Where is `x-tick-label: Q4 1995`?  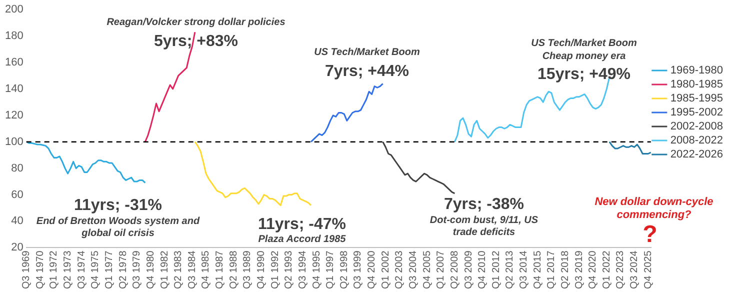 x-tick-label: Q4 1995 is located at coordinates (316, 270).